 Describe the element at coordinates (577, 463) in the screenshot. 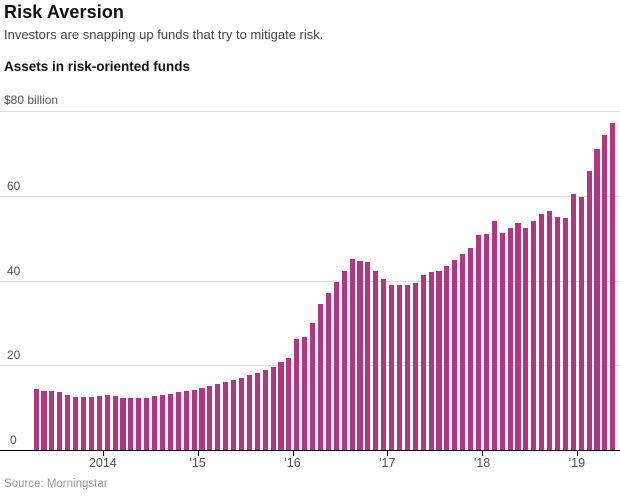

I see `x-tick-label-19: '19` at that location.